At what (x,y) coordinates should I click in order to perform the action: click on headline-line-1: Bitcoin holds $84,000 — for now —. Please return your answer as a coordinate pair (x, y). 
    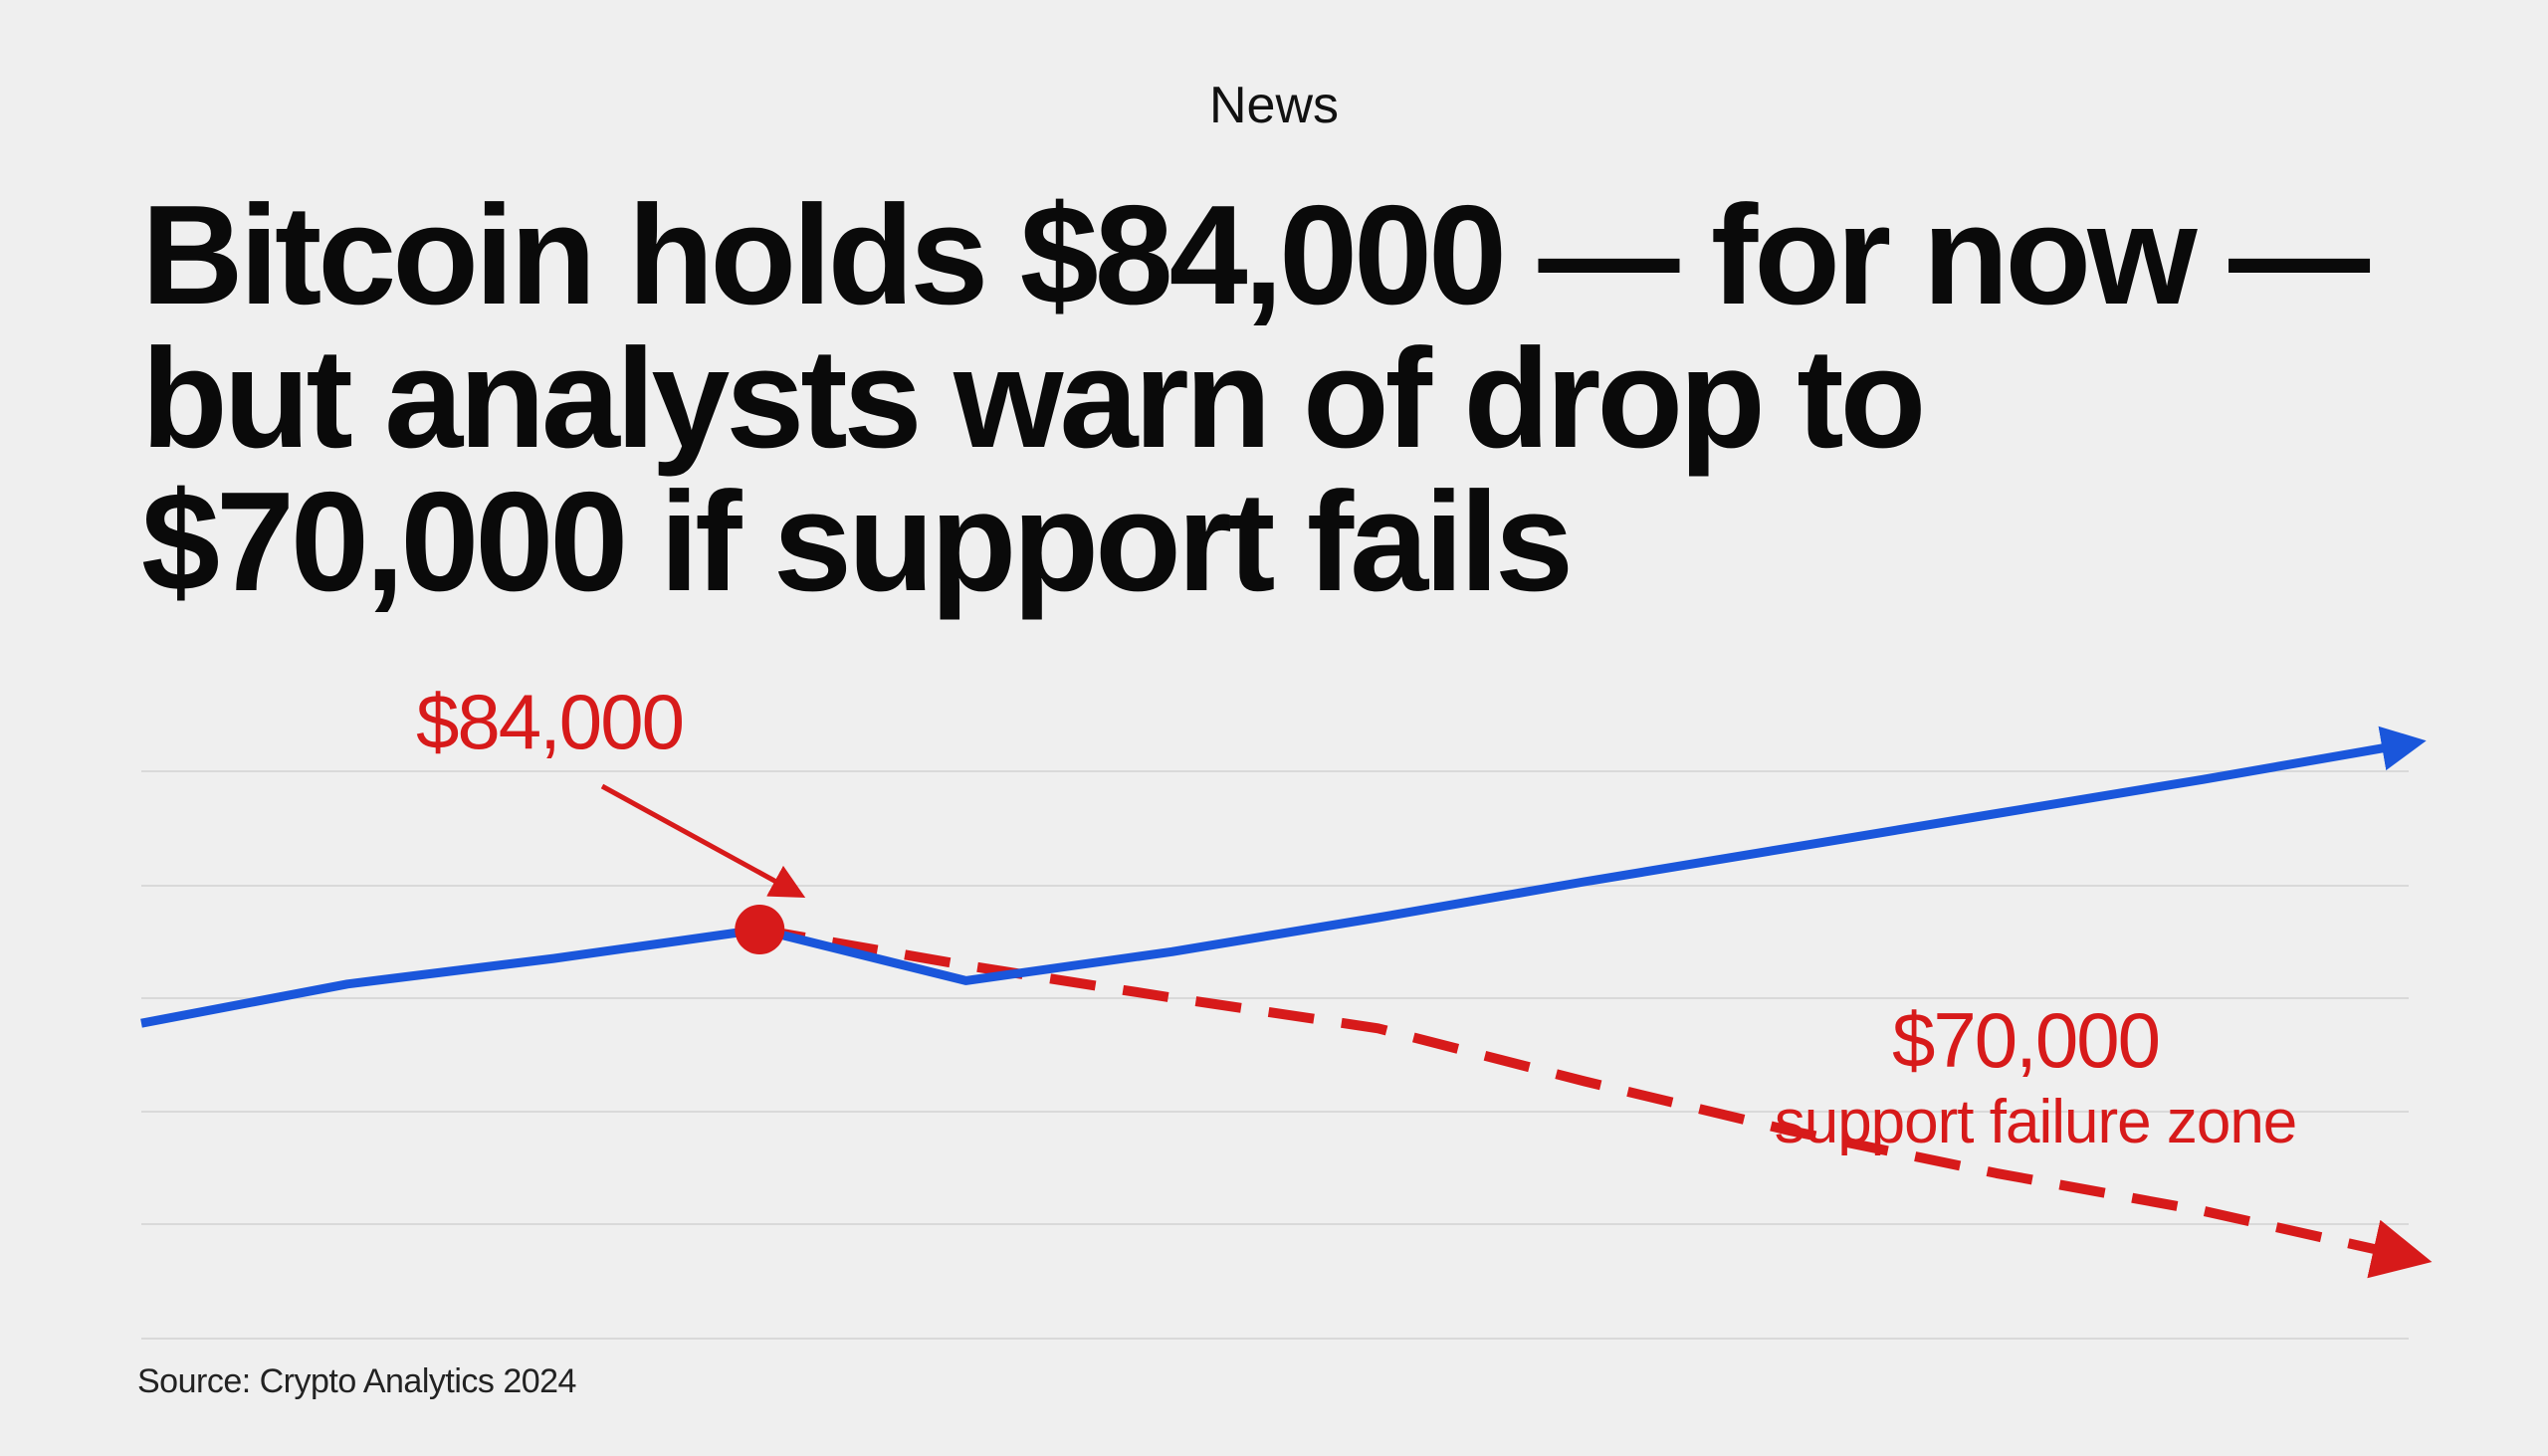
    Looking at the image, I should click on (1255, 255).